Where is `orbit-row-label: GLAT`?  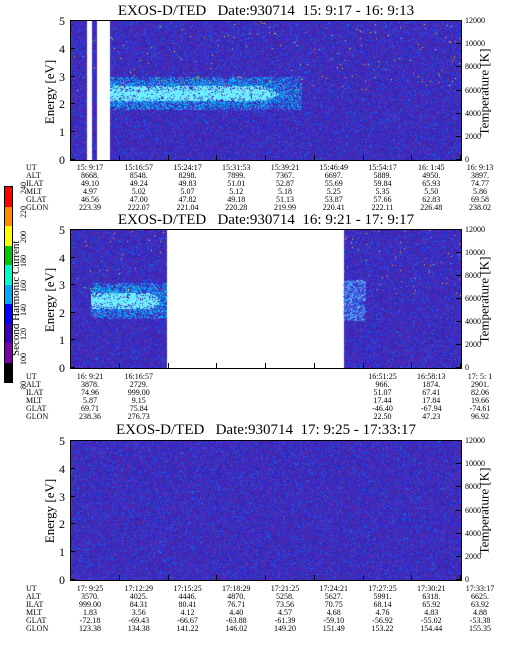 orbit-row-label: GLAT is located at coordinates (36, 620).